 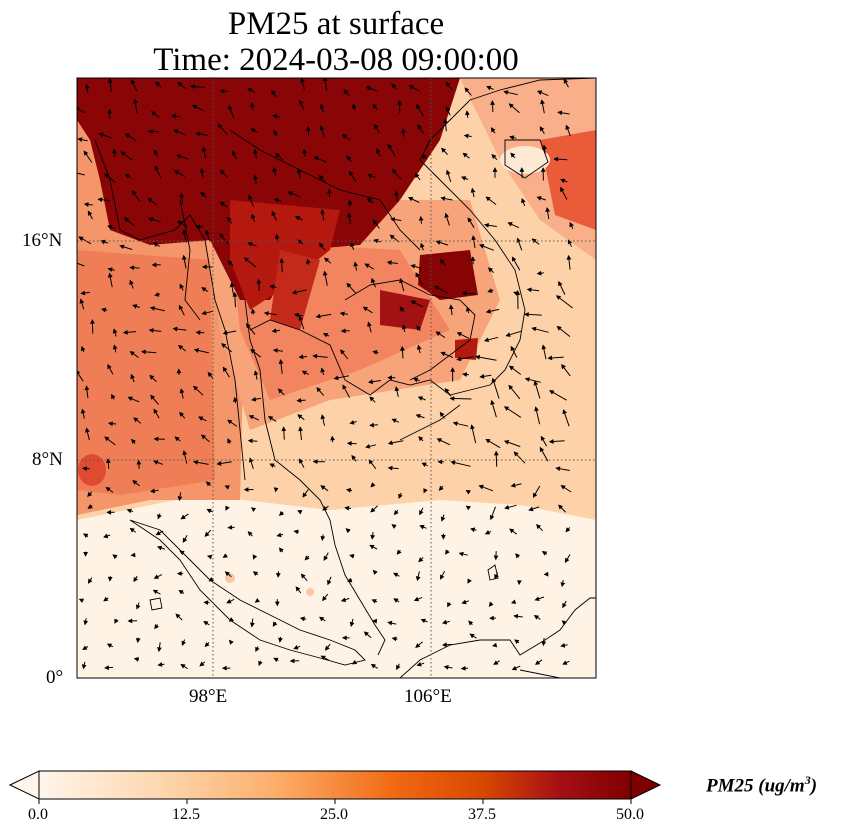 I want to click on colorbar, so click(x=335, y=787).